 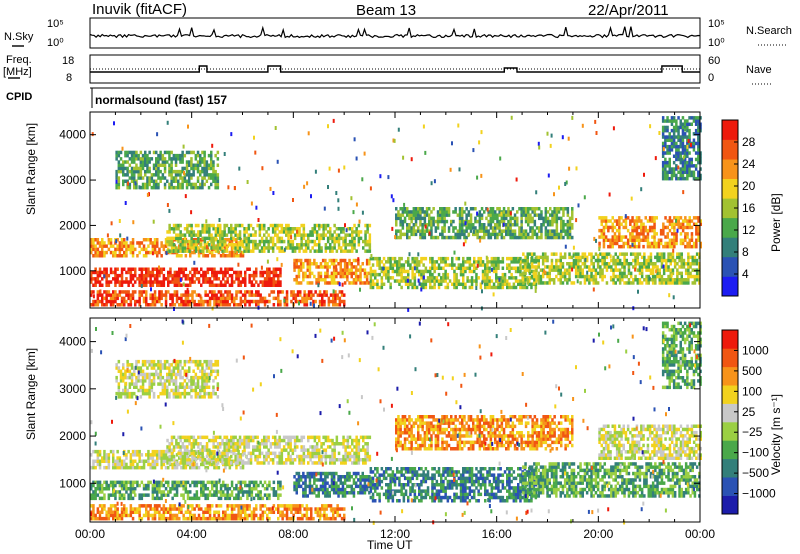 What do you see at coordinates (716, 43) in the screenshot?
I see `nsearch-tick-bottom: 10⁰` at bounding box center [716, 43].